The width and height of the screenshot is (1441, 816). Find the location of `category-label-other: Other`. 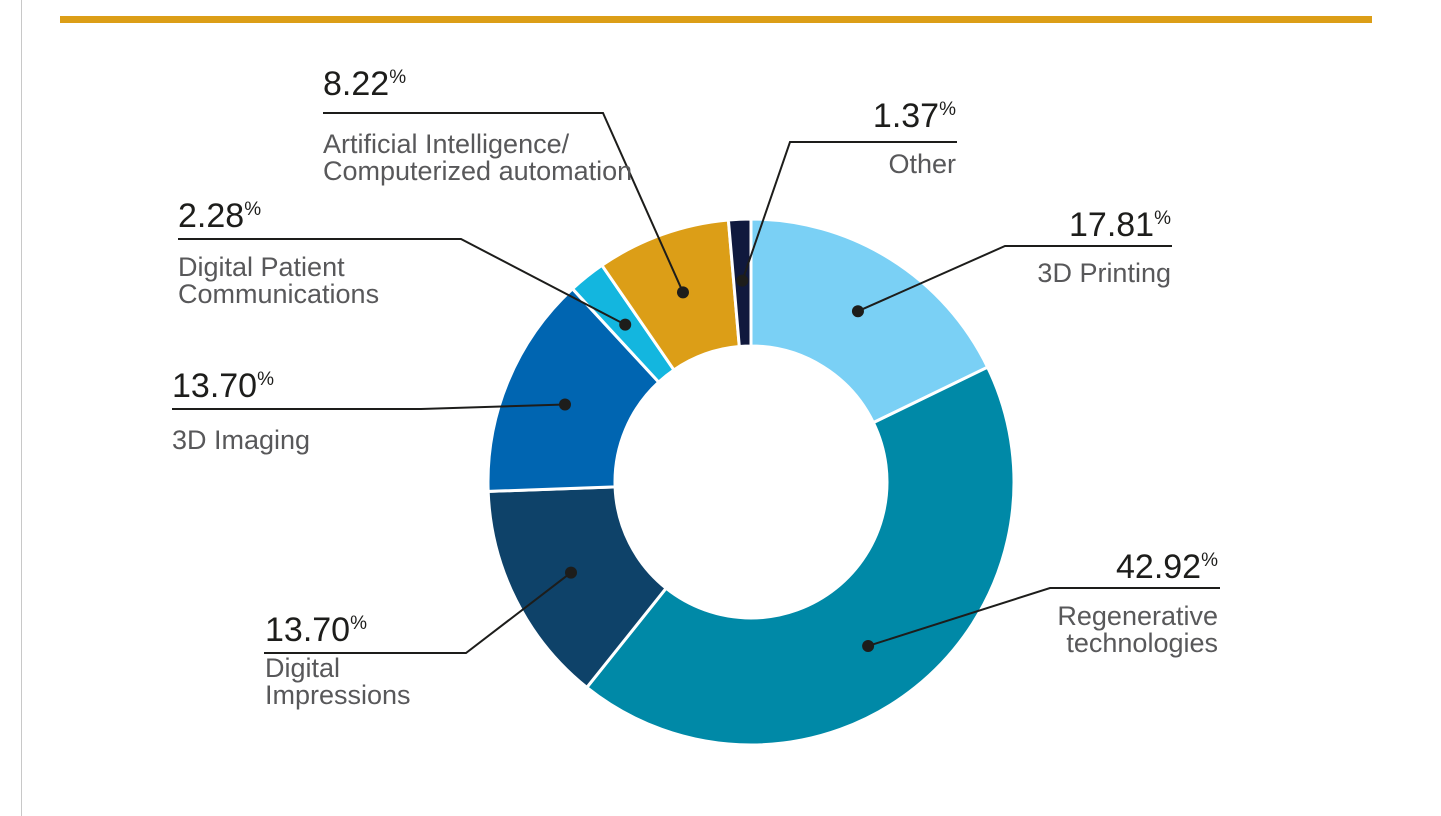

category-label-other: Other is located at coordinates (922, 164).